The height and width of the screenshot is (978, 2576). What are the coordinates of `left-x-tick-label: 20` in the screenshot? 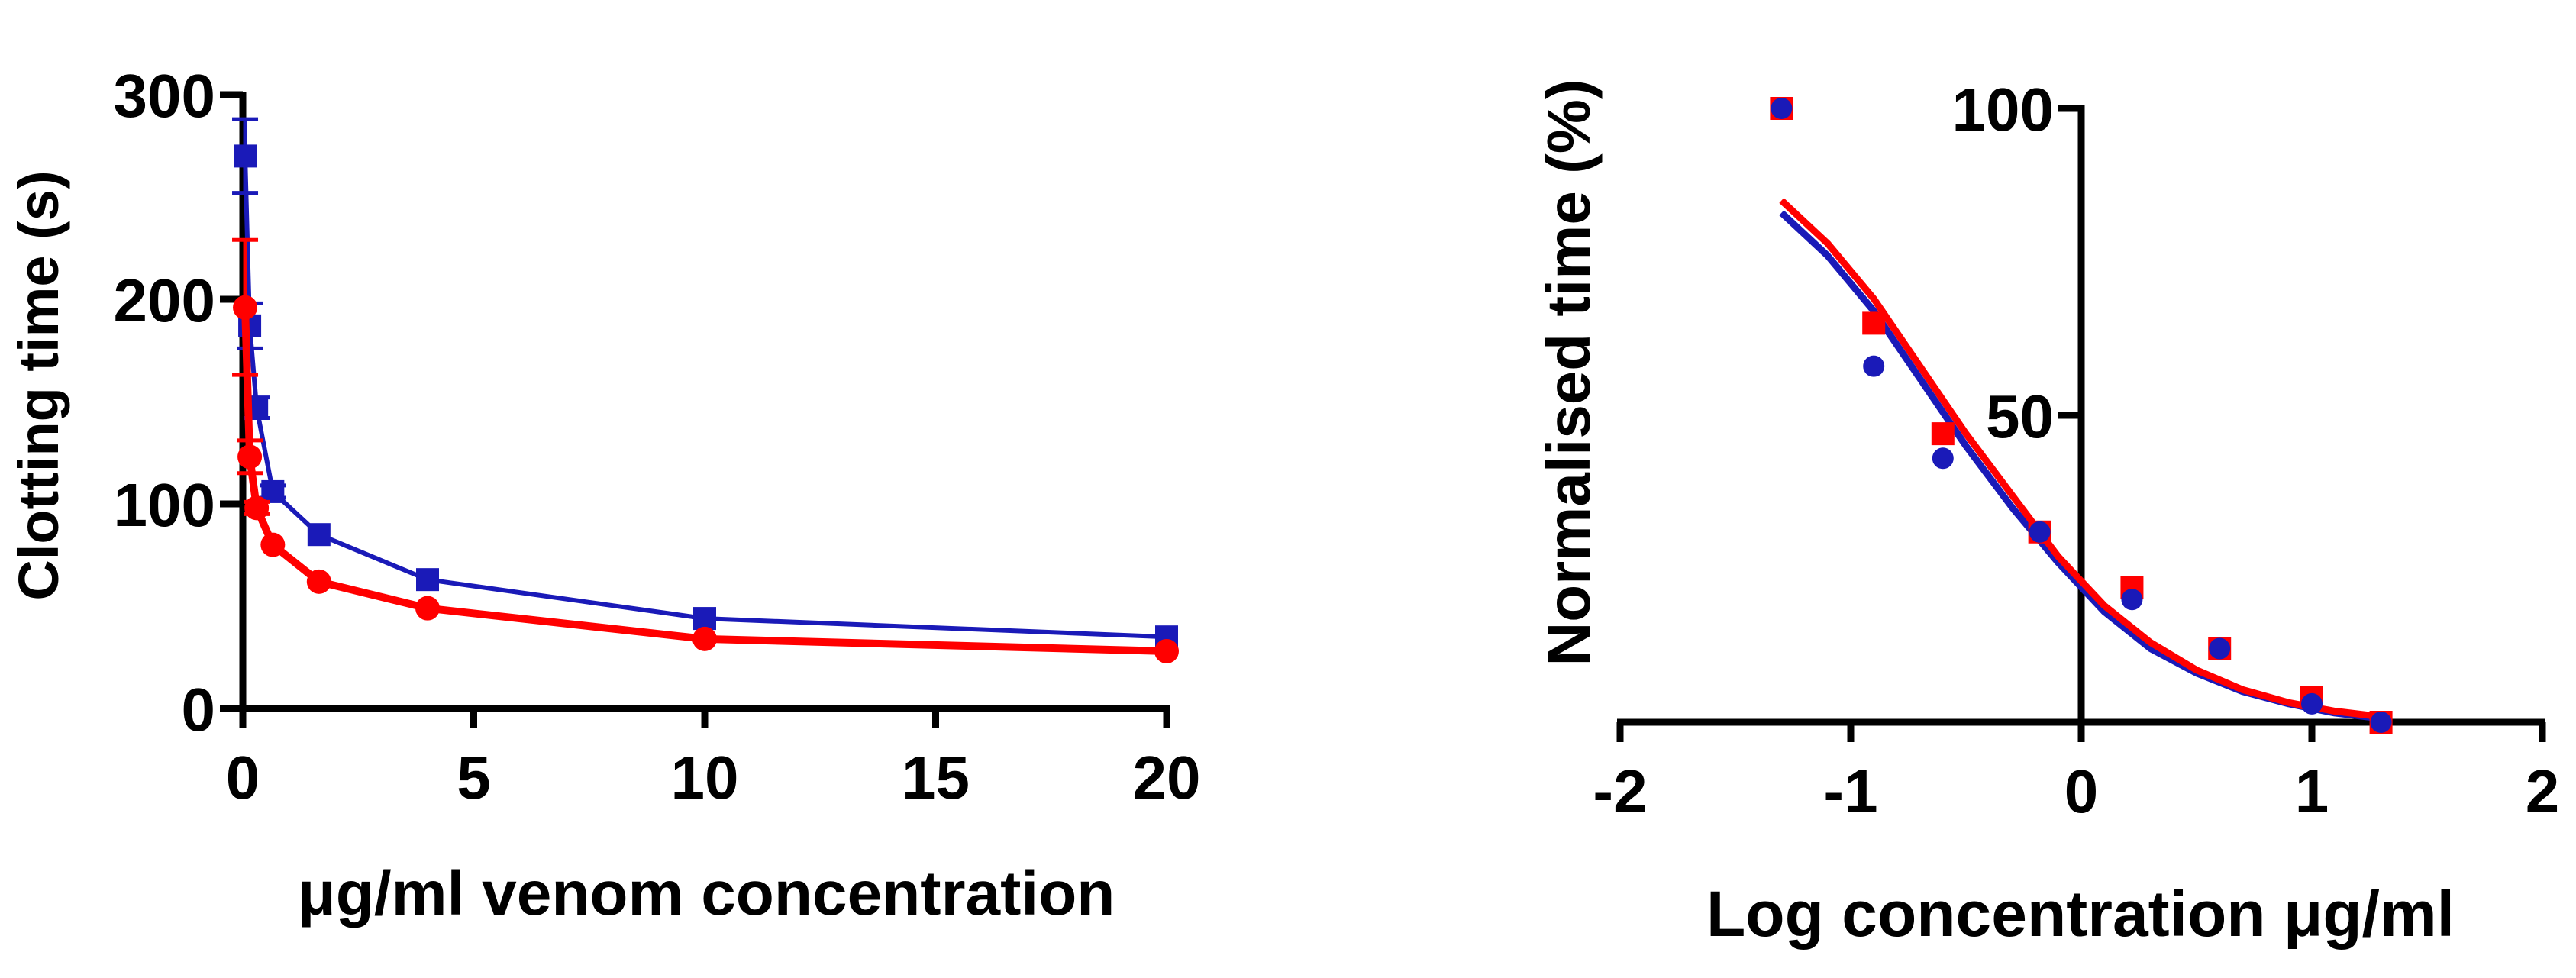 It's located at (1167, 778).